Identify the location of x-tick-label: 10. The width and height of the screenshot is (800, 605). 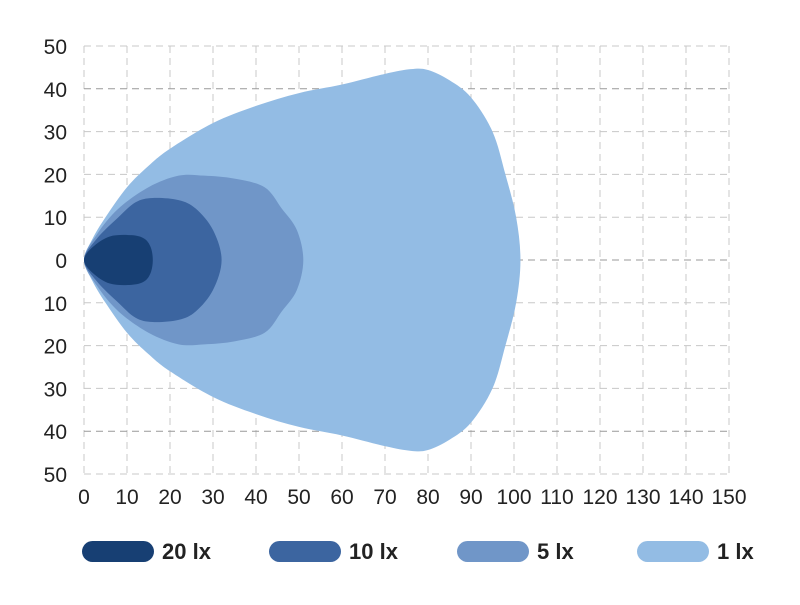
(126, 497).